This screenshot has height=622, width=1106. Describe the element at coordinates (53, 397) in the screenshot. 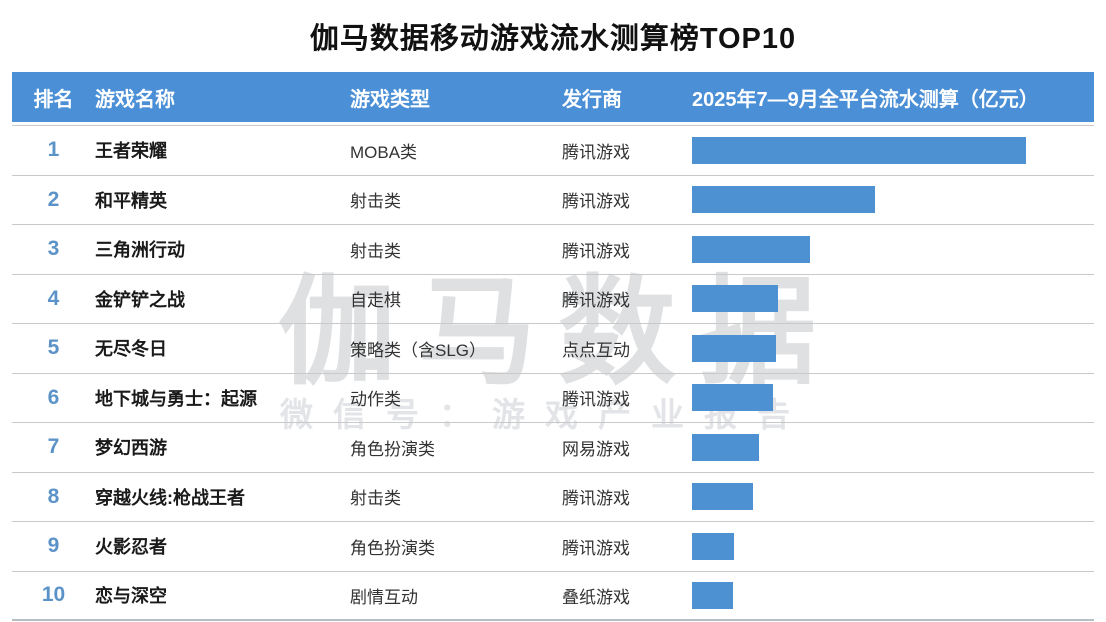

I see `rank-cell: 6` at that location.